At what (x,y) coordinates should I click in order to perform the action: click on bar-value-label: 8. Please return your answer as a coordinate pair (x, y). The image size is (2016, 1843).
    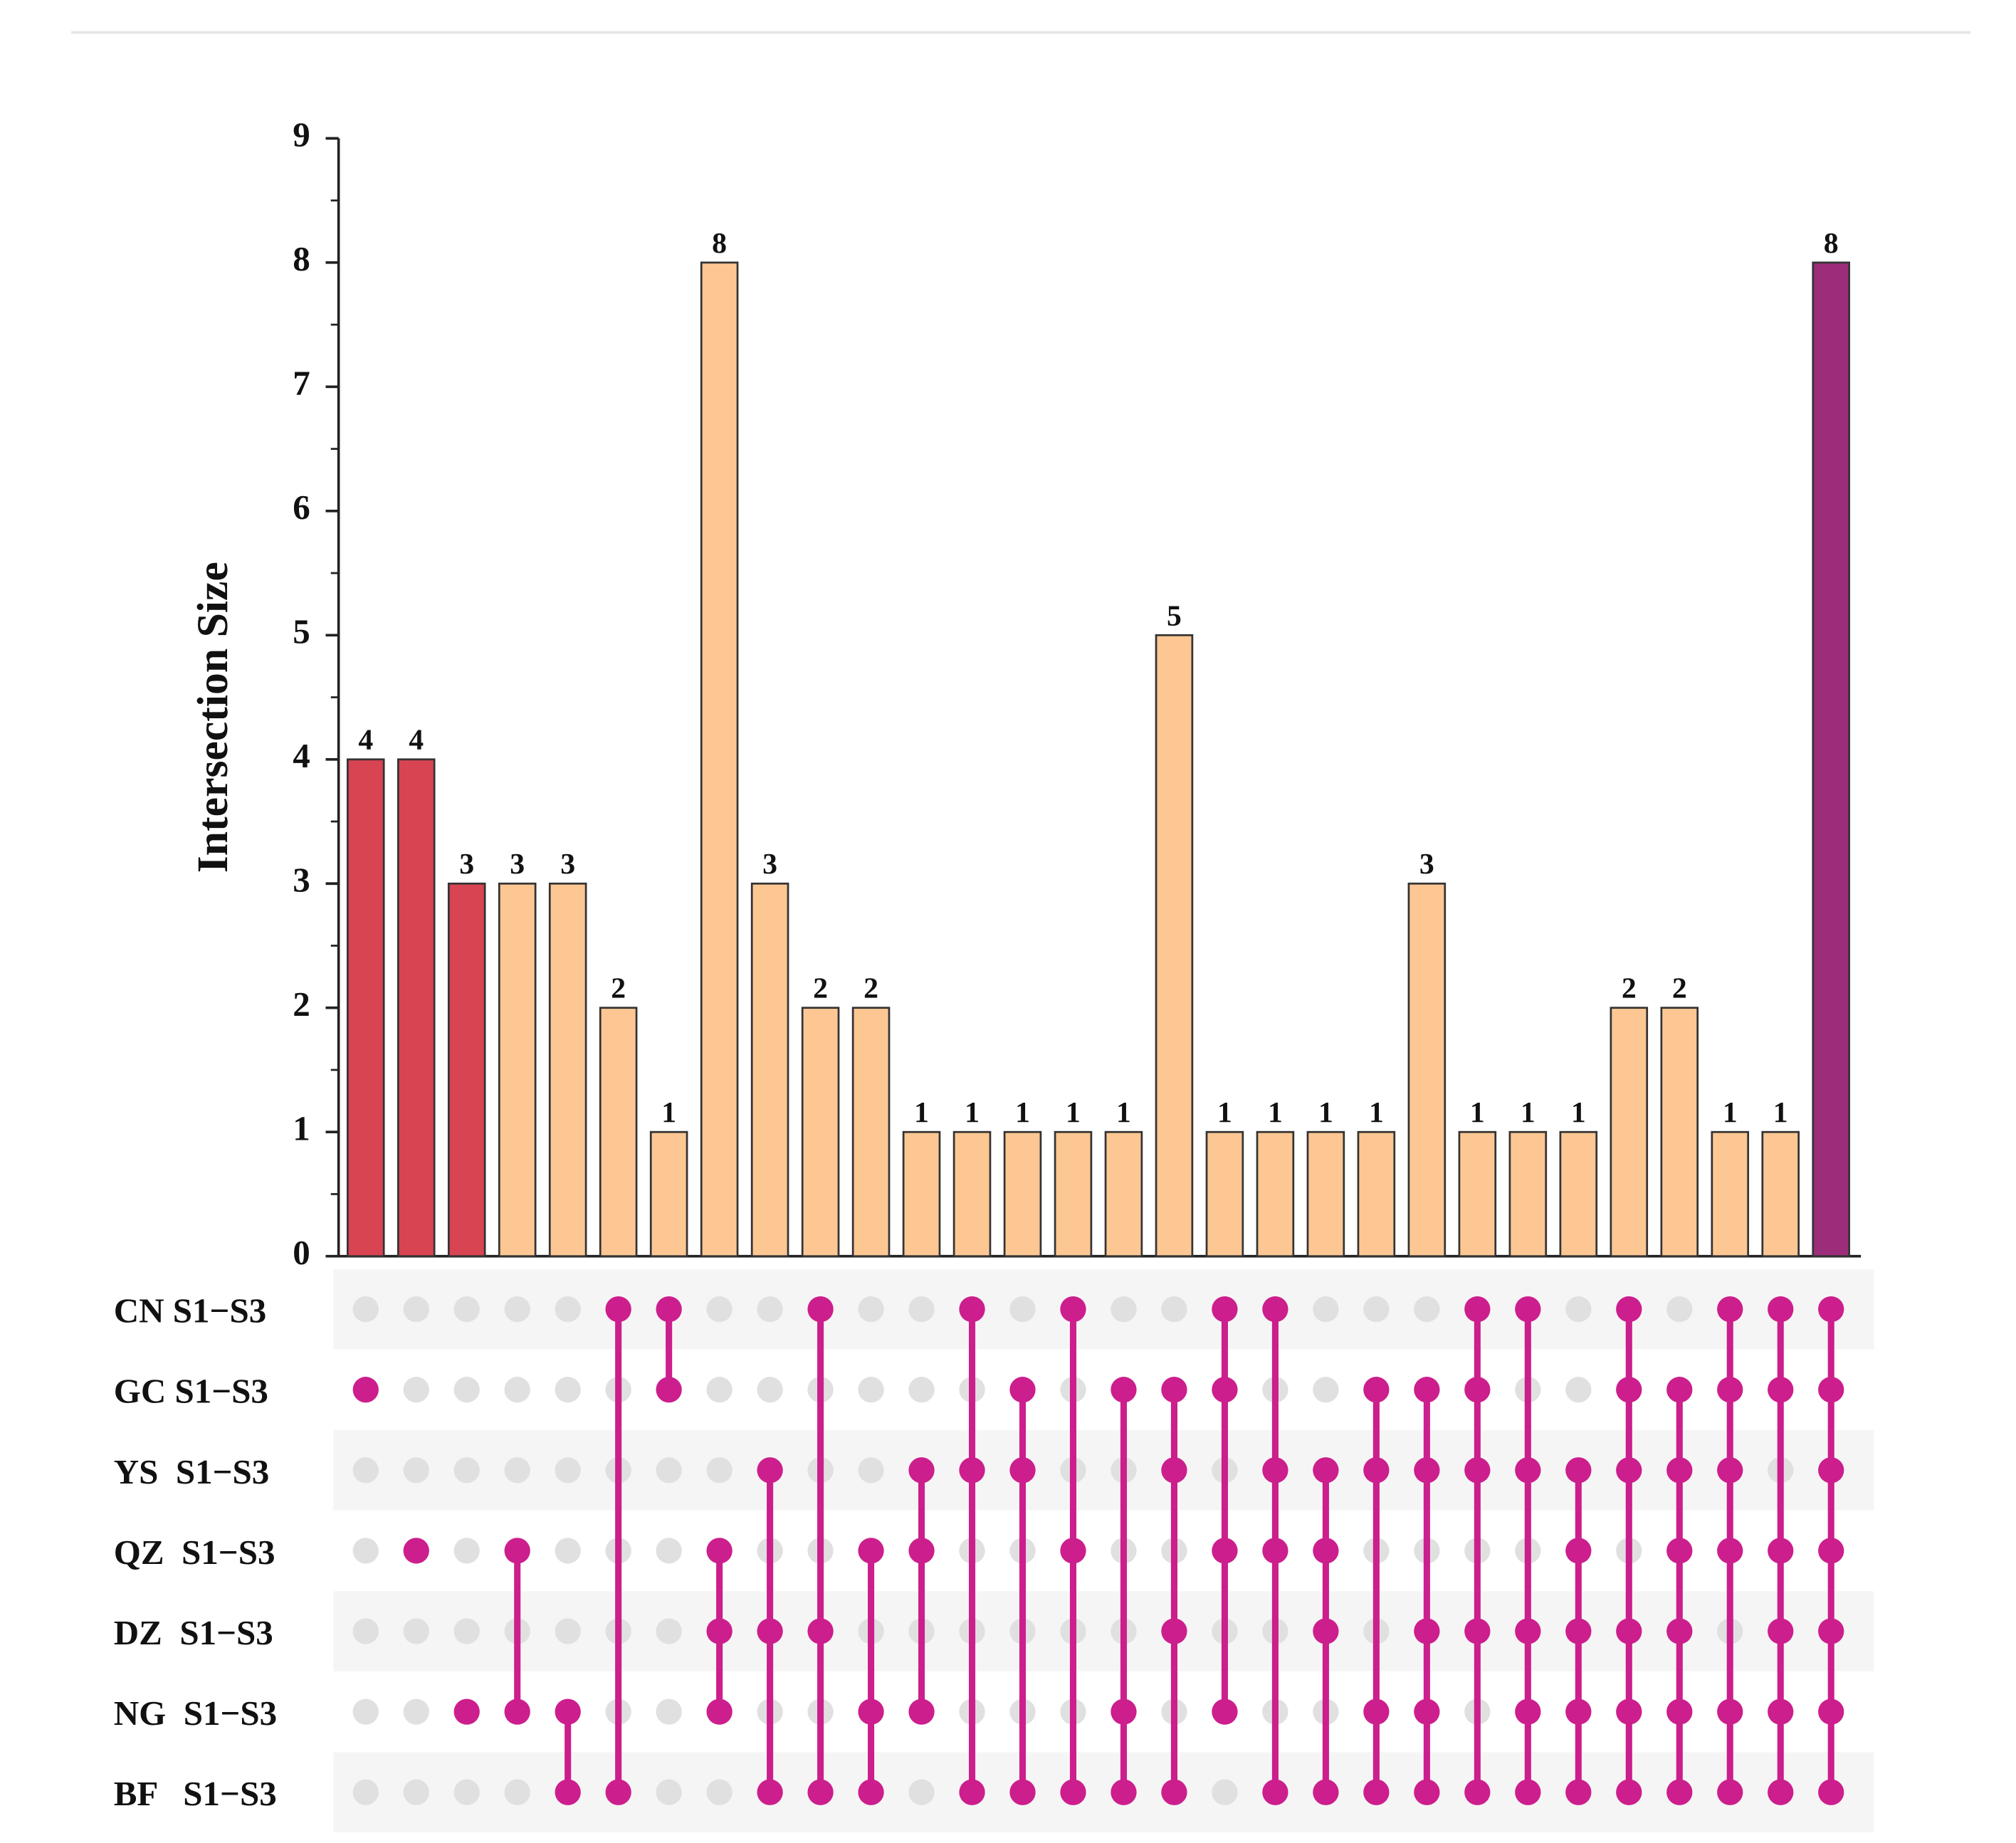
    Looking at the image, I should click on (1831, 244).